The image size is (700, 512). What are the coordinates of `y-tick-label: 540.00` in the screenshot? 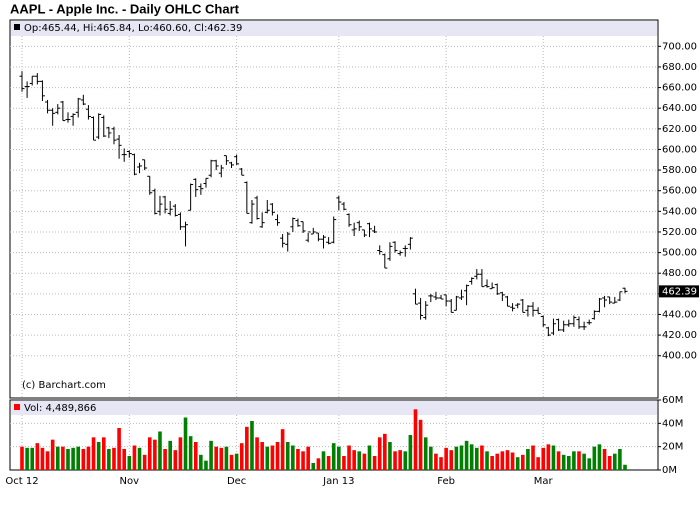 It's located at (679, 211).